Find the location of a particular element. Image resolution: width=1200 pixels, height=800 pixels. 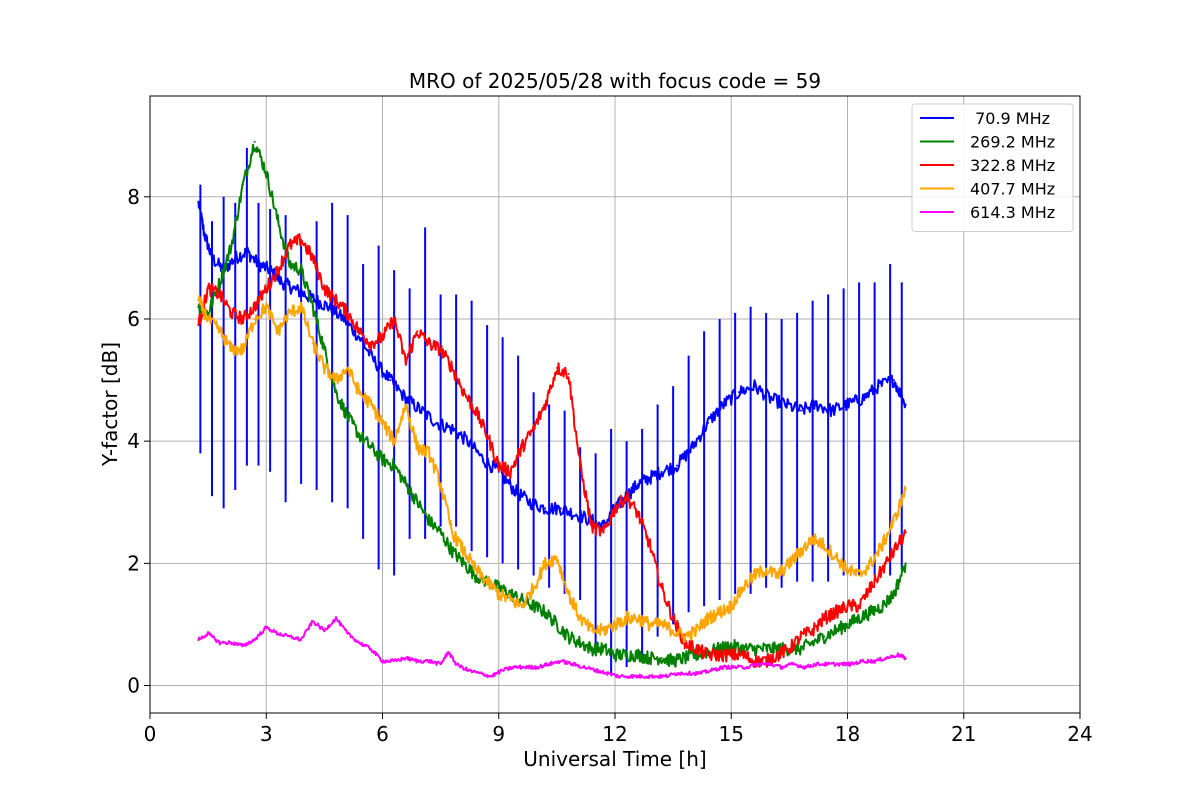

x-tick-label: 6 is located at coordinates (382, 734).